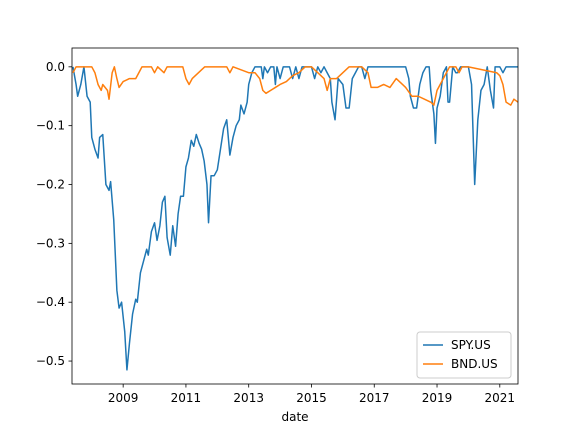 The height and width of the screenshot is (432, 576). I want to click on legend-label: BND.US, so click(474, 364).